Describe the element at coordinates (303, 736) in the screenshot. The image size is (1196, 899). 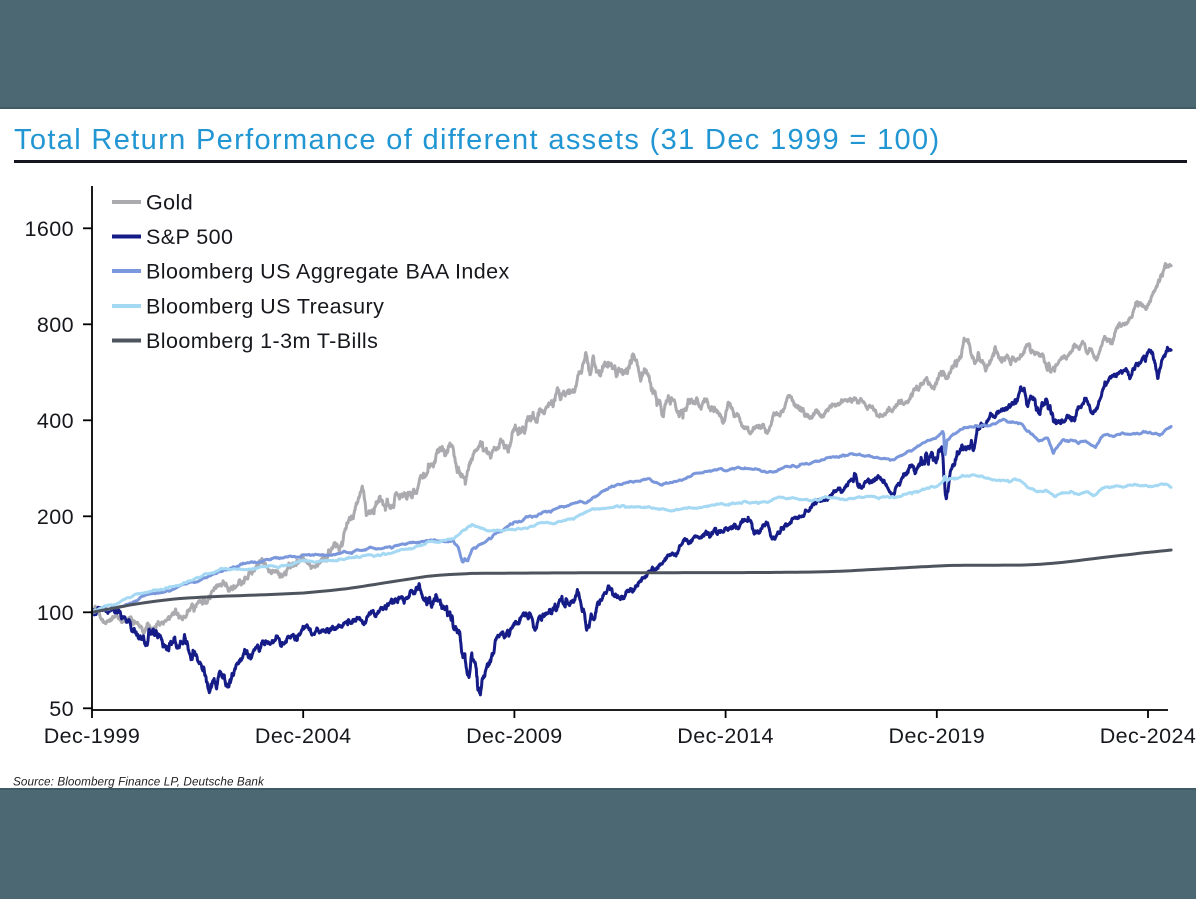
I see `svg-text: Dec-2004` at that location.